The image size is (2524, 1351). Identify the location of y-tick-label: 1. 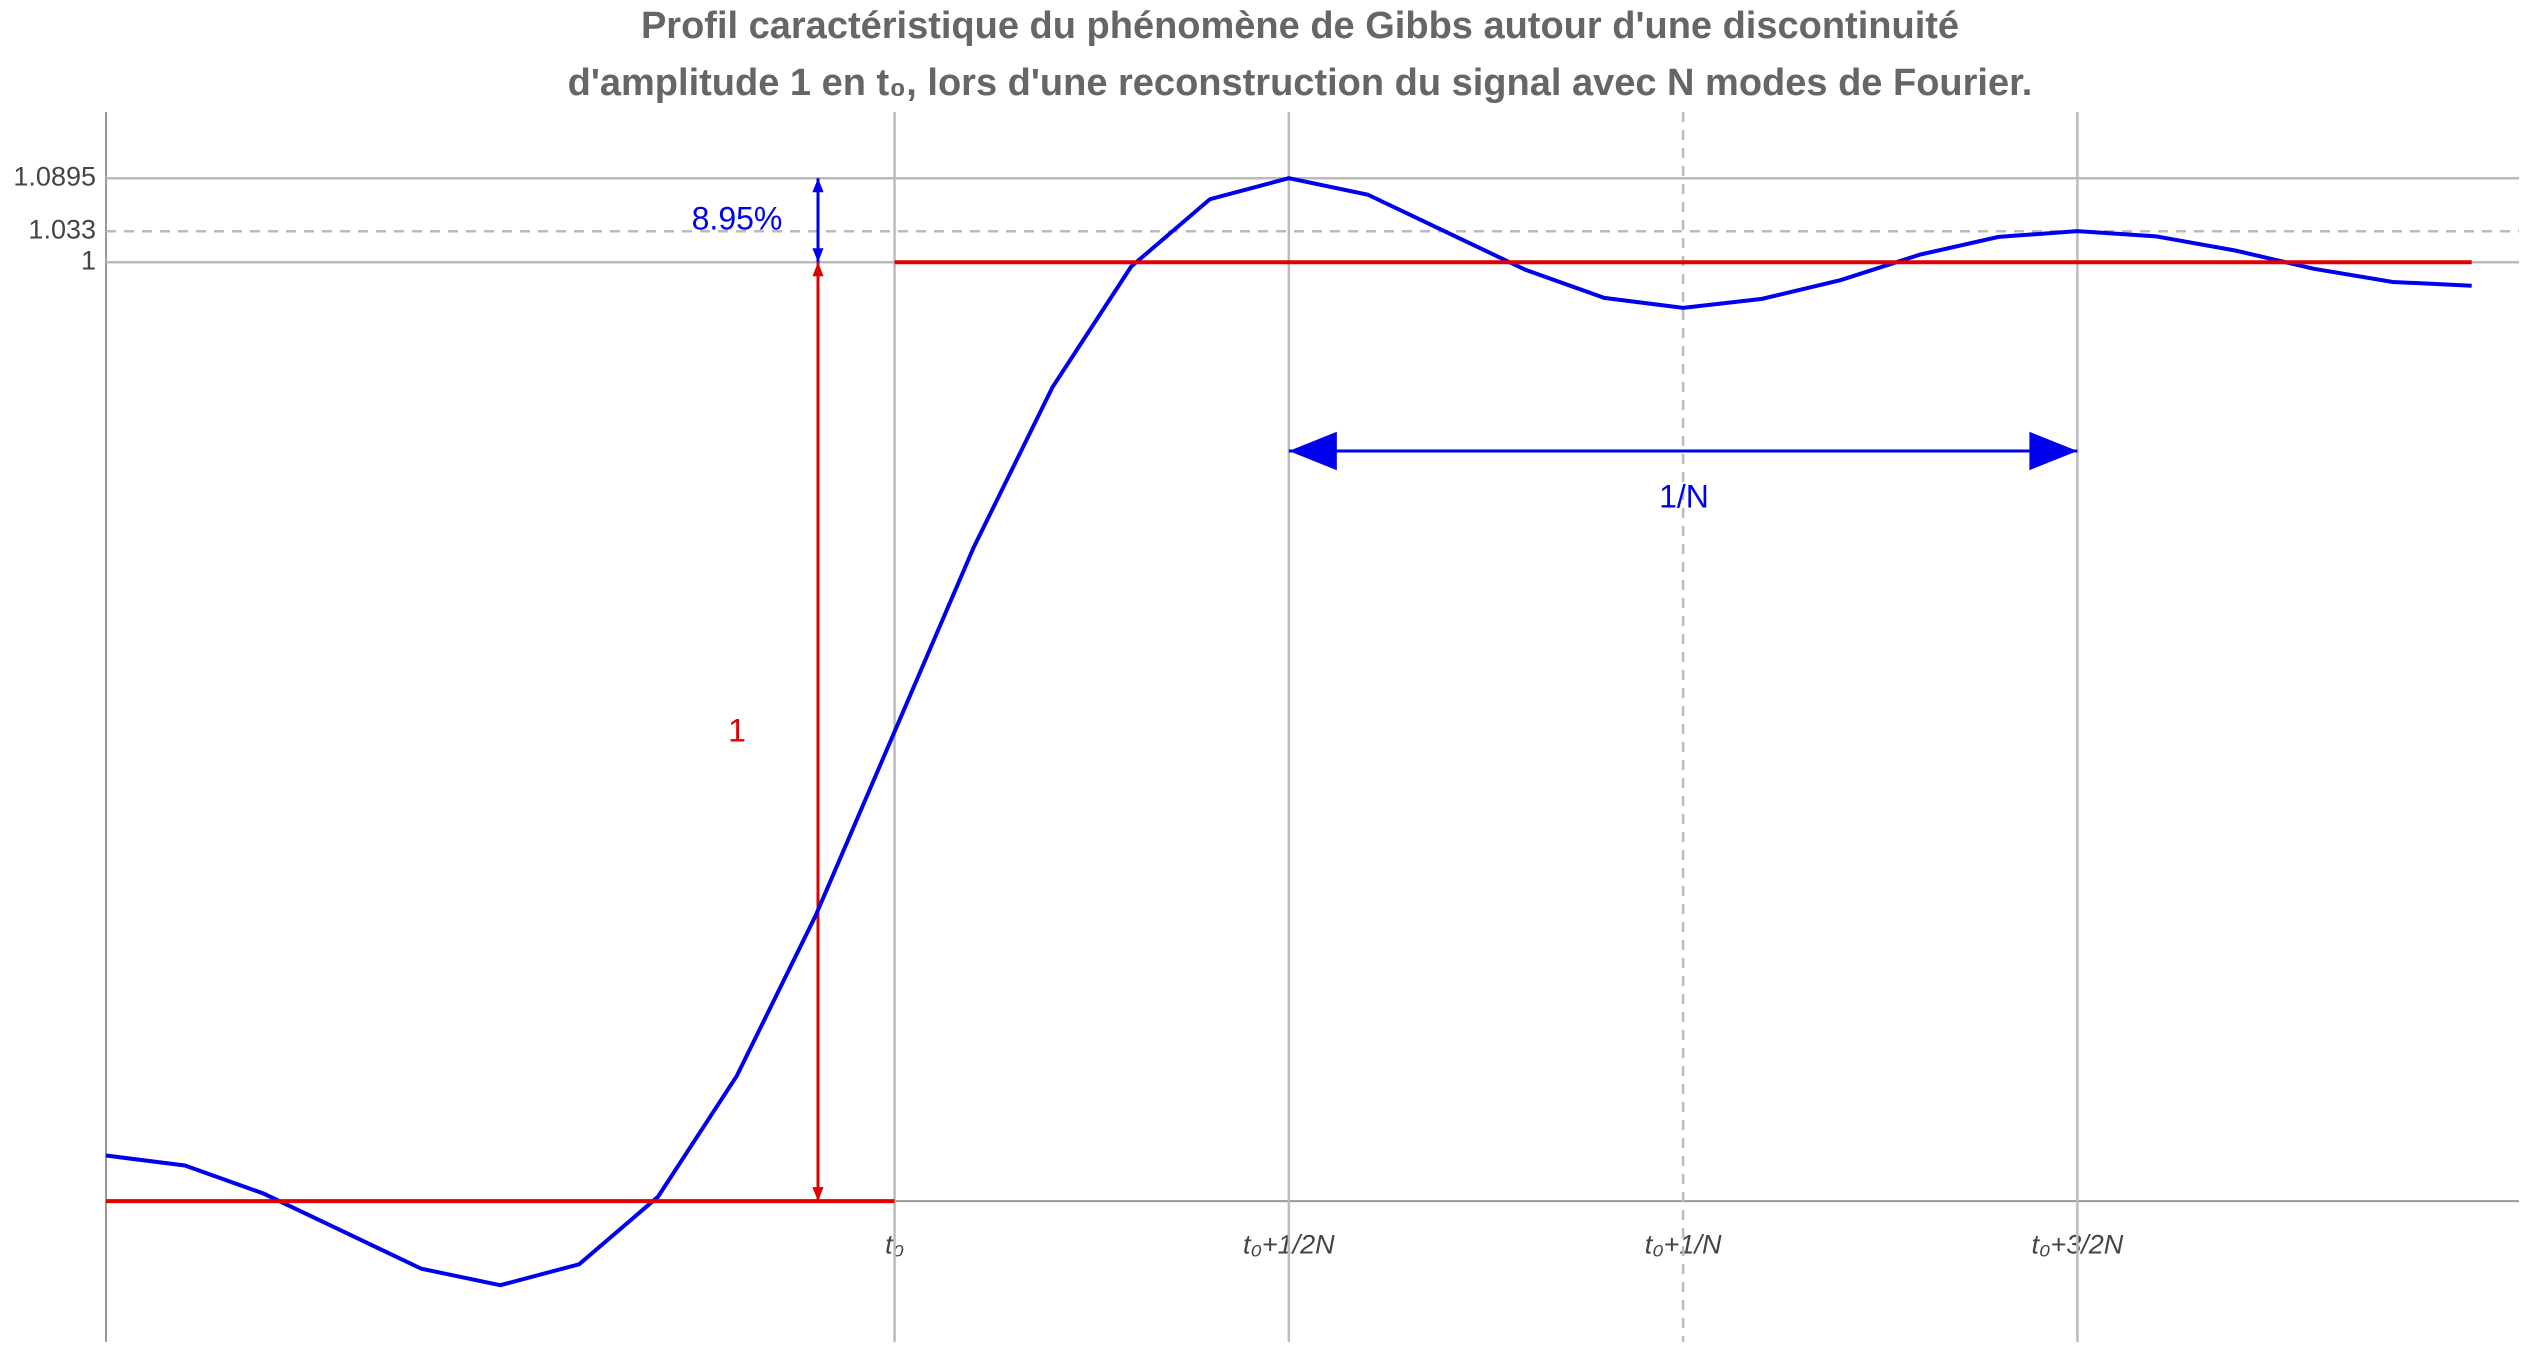
(88, 260).